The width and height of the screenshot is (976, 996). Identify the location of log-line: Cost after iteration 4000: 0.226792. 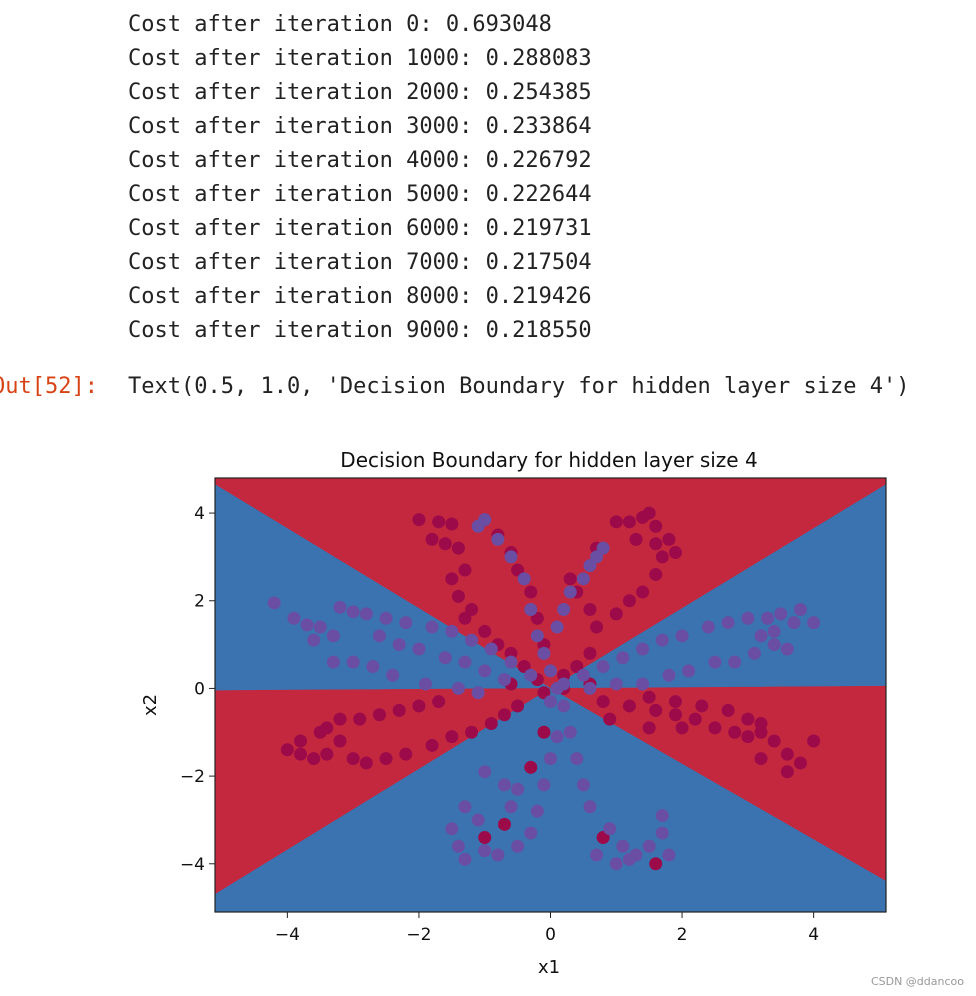
(360, 160).